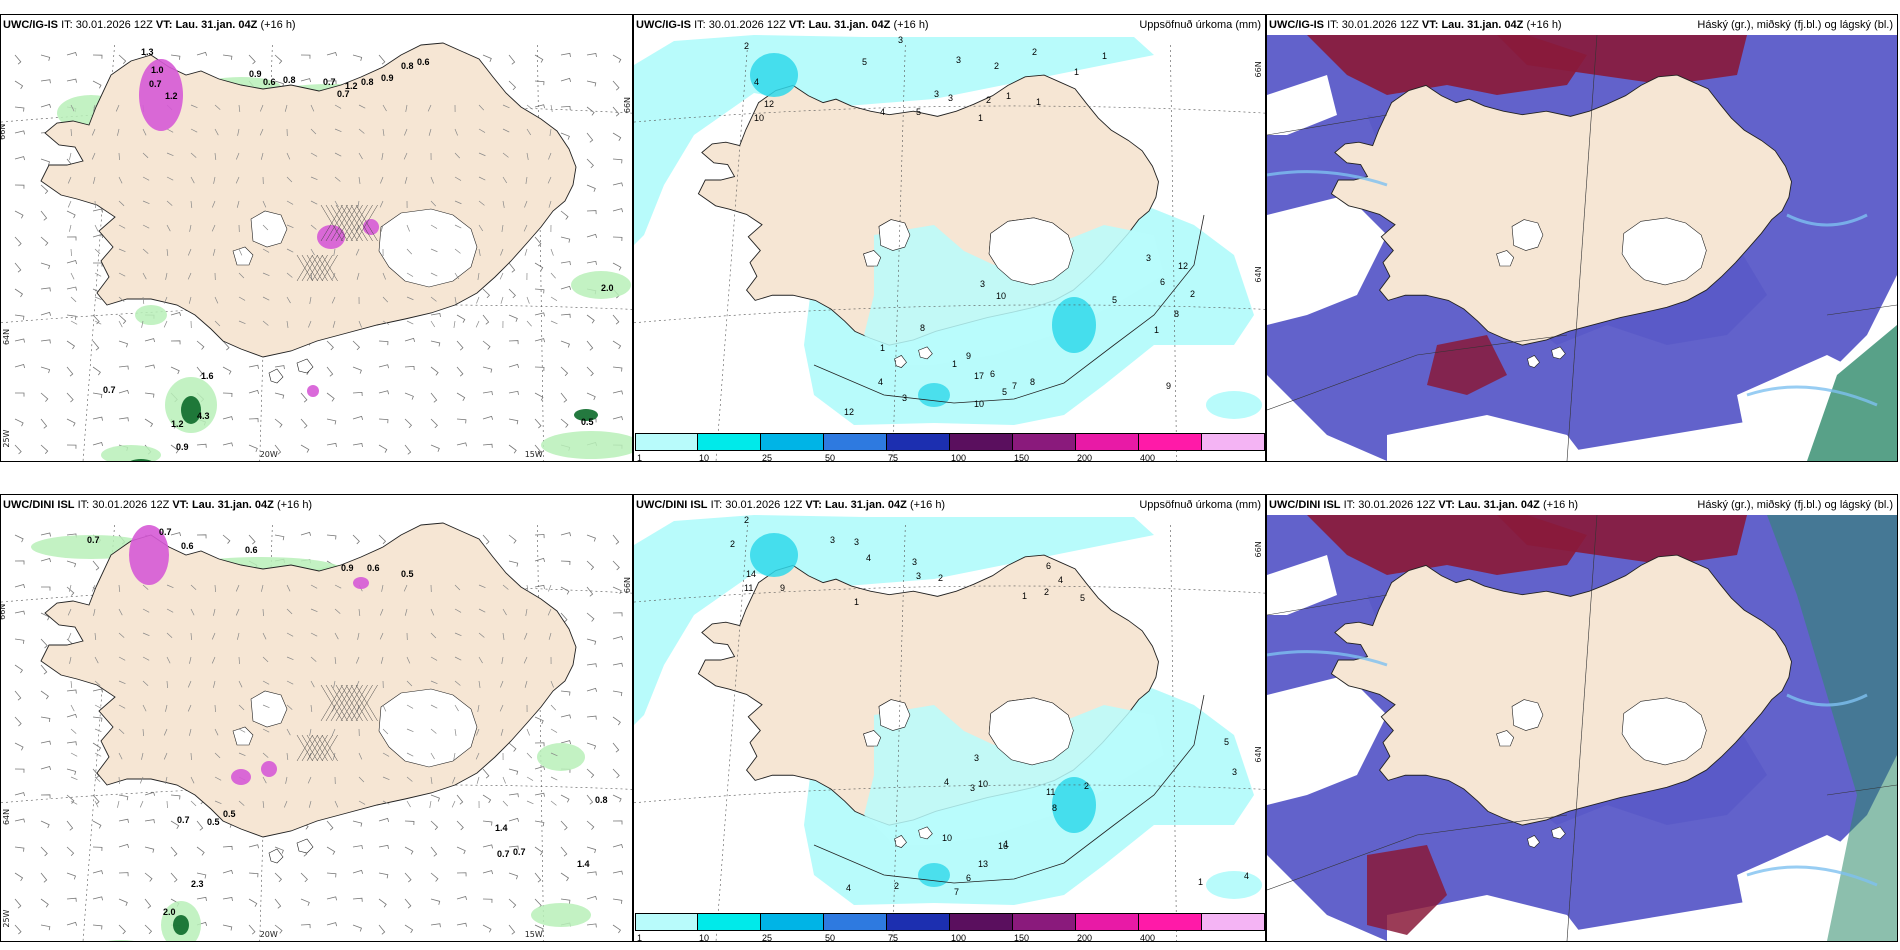  I want to click on precip-value-label: 14, so click(751, 574).